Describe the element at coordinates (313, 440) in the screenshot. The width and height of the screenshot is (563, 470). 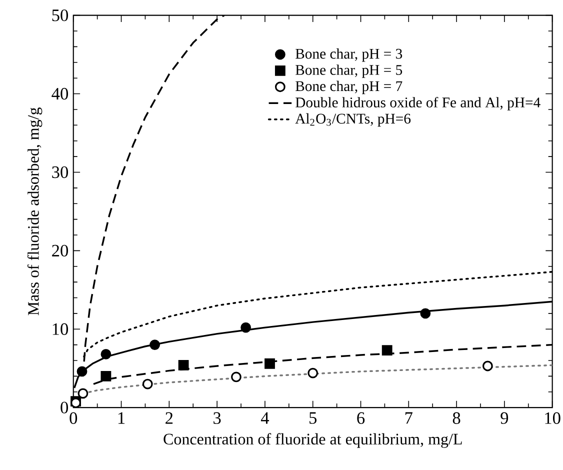
I see `x-axis-title: Concentration of fluoride at equilibrium, mg/L` at that location.